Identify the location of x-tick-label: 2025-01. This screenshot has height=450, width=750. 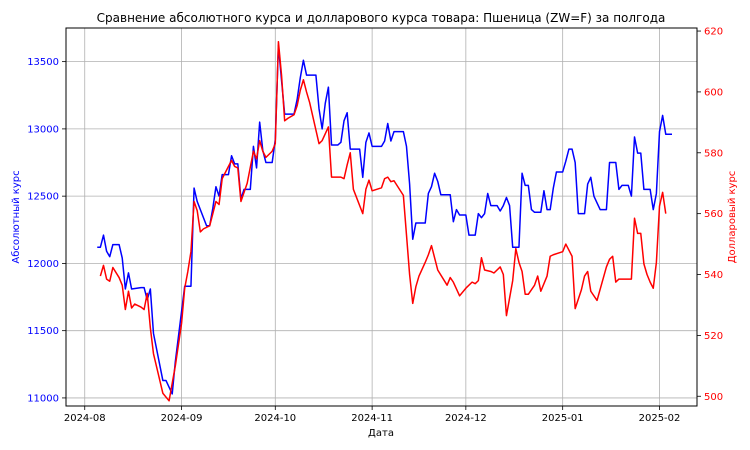
(563, 418).